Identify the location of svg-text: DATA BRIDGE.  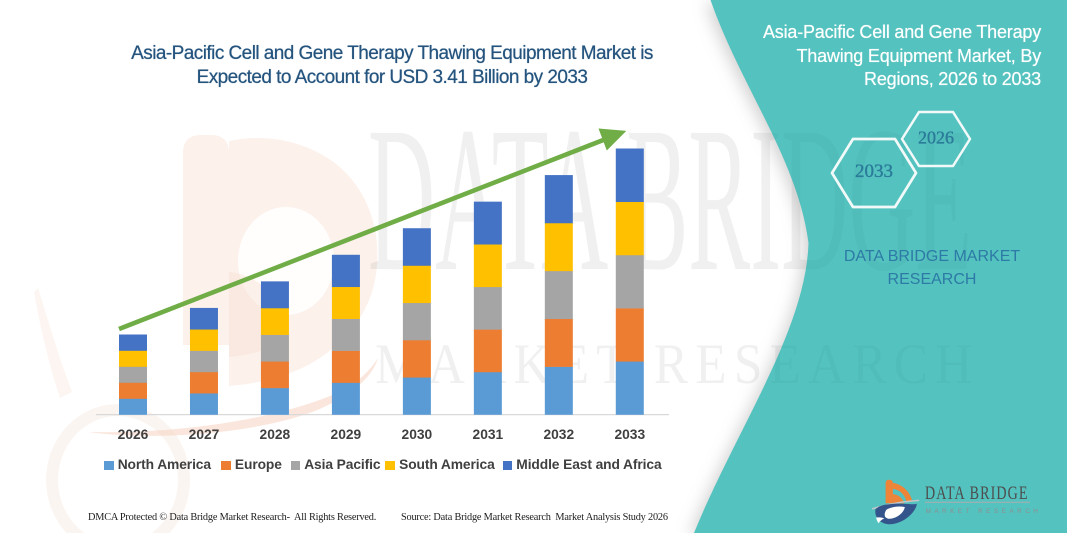
(977, 493).